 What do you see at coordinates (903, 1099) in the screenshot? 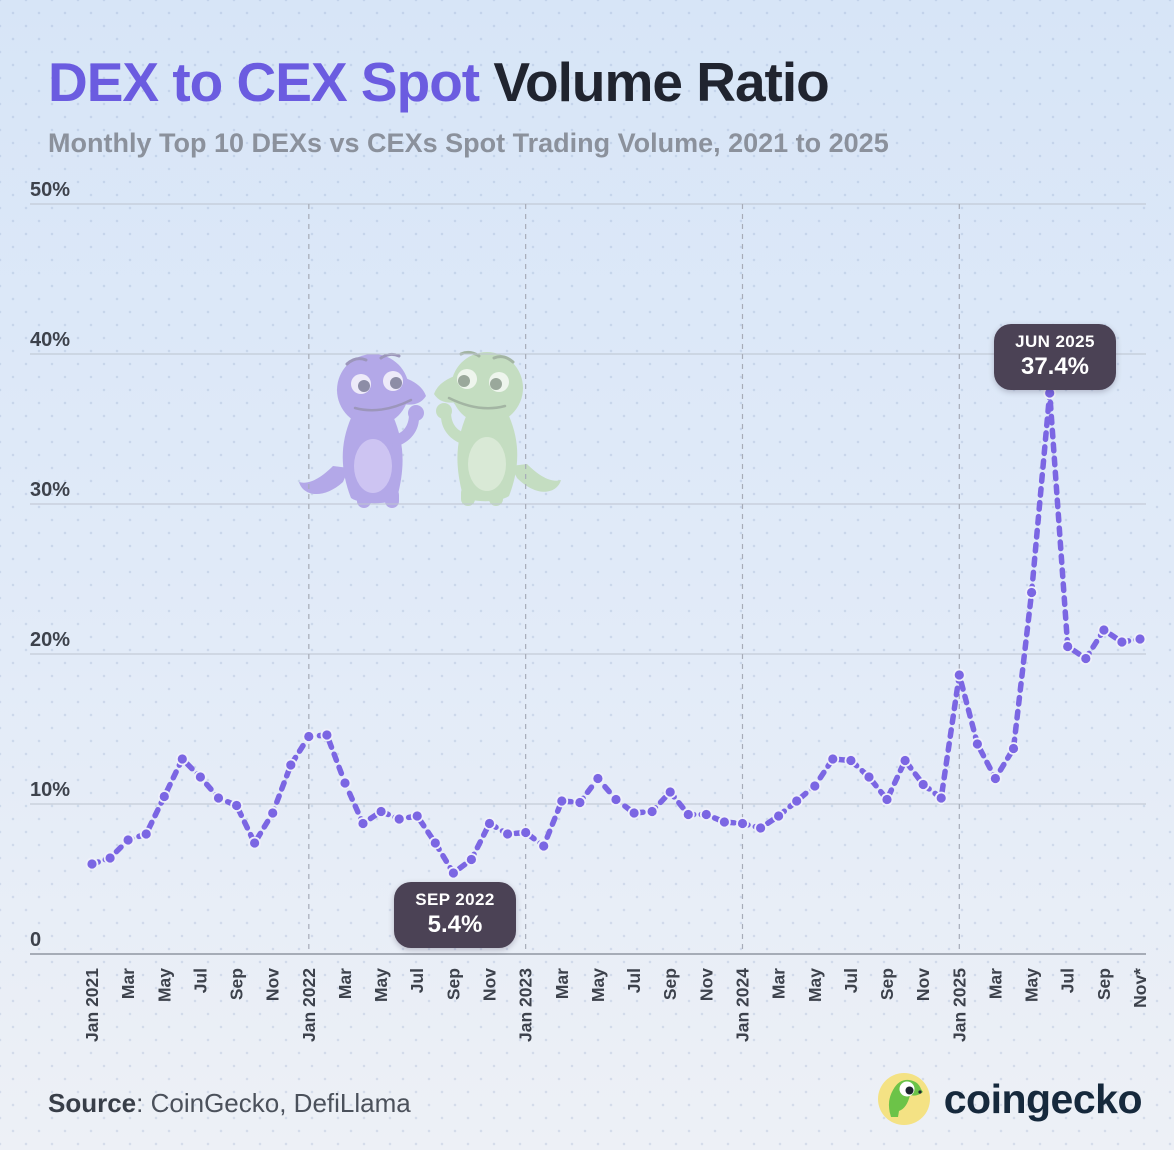
I see `coingecko-gecko-icon` at bounding box center [903, 1099].